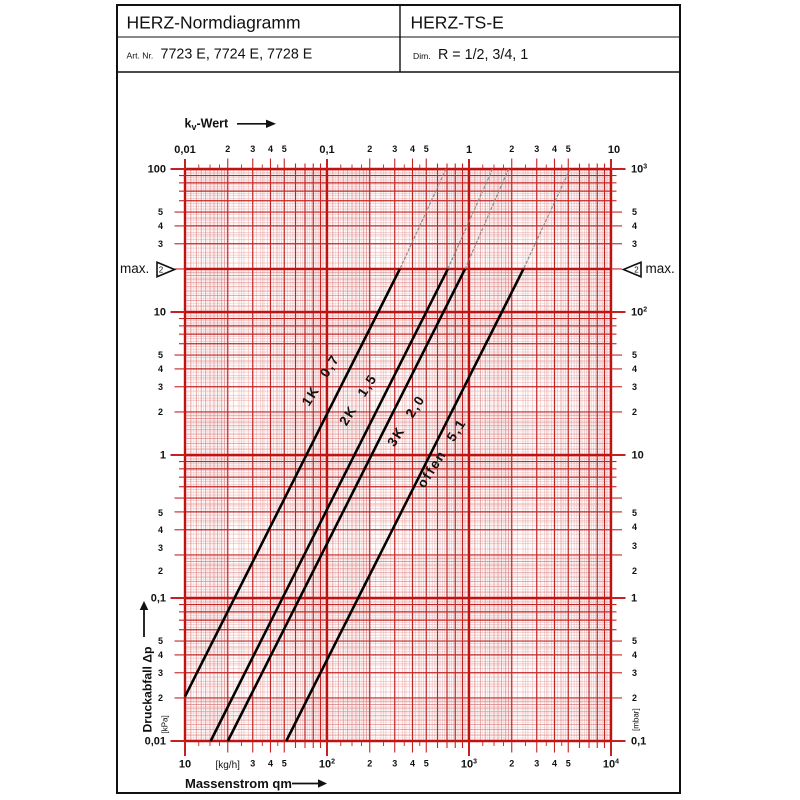 This screenshot has height=800, width=800. What do you see at coordinates (214, 23) in the screenshot?
I see `svg-text: HERZ-Normdiagramm` at bounding box center [214, 23].